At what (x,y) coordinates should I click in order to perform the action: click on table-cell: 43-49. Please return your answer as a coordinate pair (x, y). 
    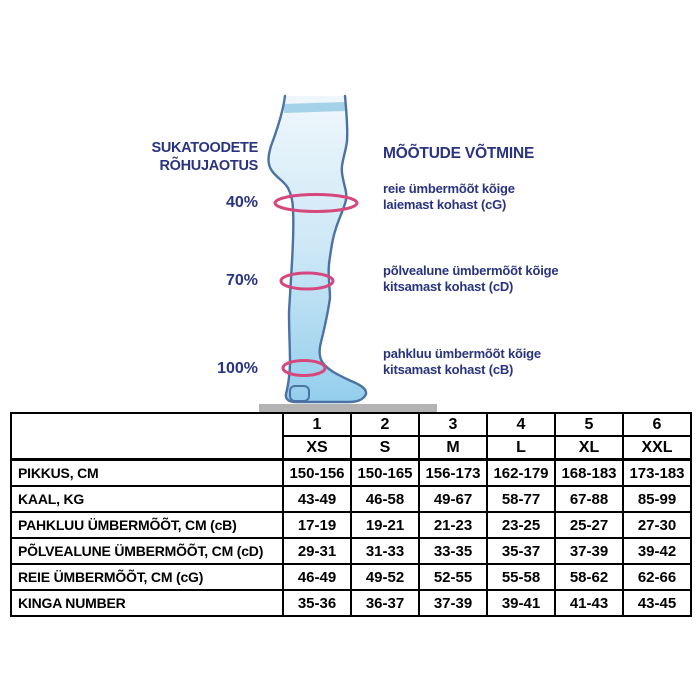
    Looking at the image, I should click on (317, 499).